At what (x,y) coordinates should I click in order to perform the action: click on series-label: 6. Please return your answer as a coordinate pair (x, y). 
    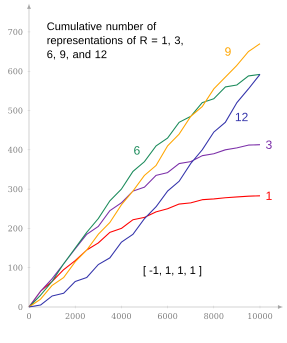
    Looking at the image, I should click on (137, 150).